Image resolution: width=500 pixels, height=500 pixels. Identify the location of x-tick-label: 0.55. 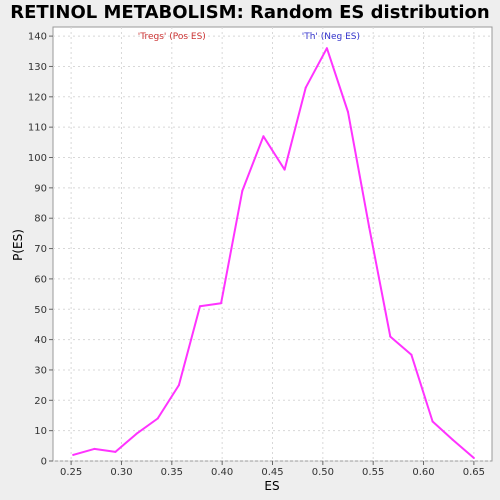
(373, 472).